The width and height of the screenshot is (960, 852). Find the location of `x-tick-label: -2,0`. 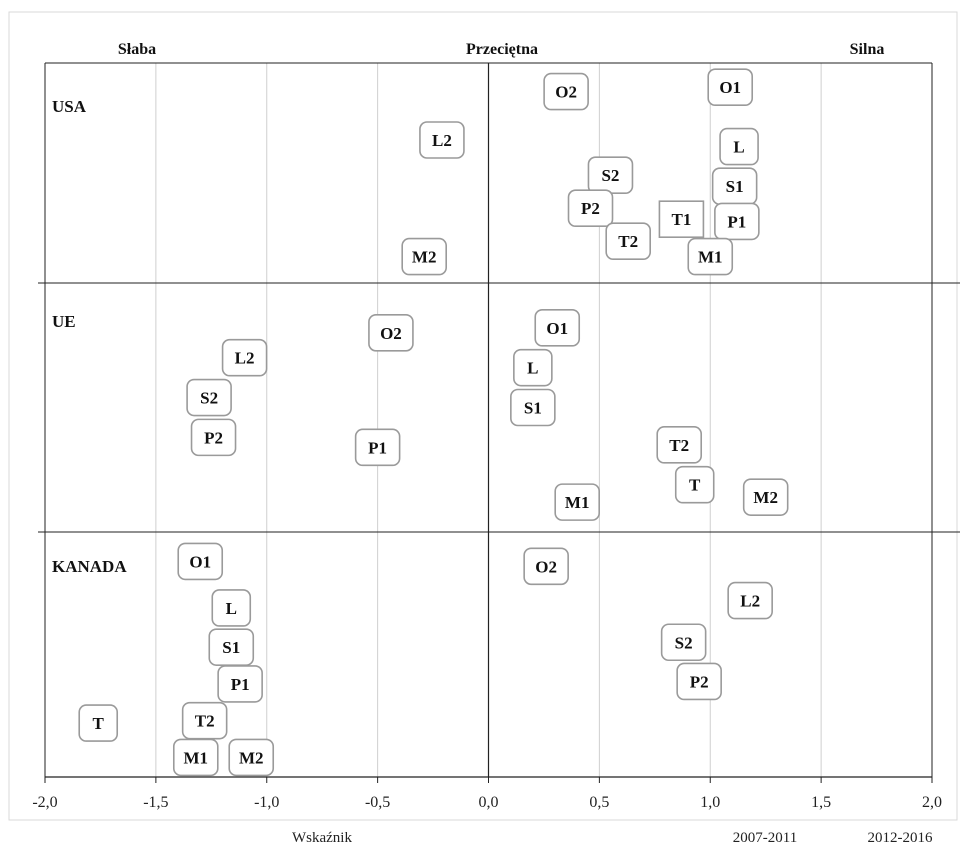

x-tick-label: -2,0 is located at coordinates (44, 802).